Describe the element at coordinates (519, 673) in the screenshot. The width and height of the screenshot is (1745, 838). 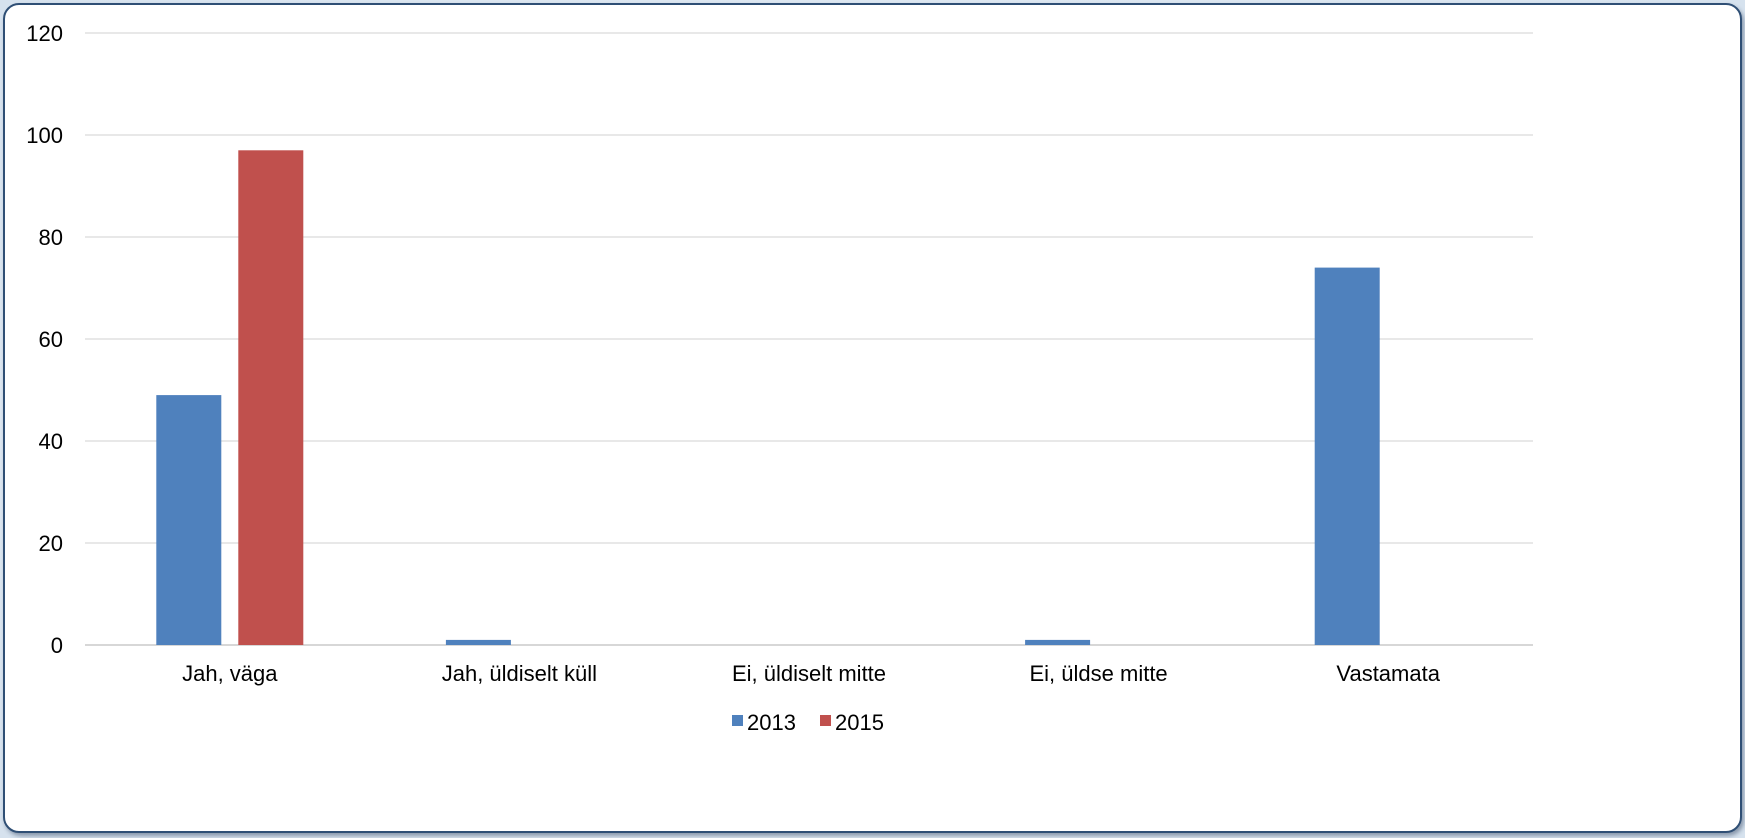
I see `x-tick-label: Jah, üldiselt küll` at that location.